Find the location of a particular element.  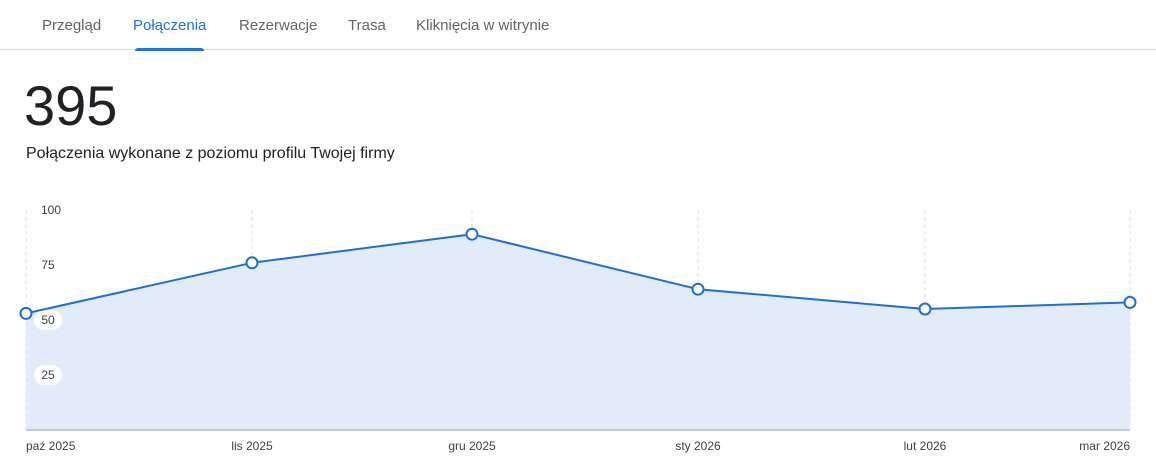

total-calls-value: 395 is located at coordinates (71, 105).